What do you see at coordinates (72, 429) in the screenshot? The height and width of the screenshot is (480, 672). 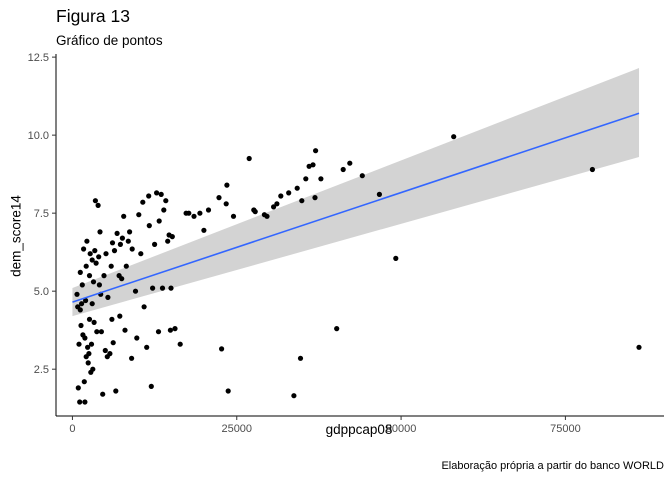 I see `x-tick-label: 0` at bounding box center [72, 429].